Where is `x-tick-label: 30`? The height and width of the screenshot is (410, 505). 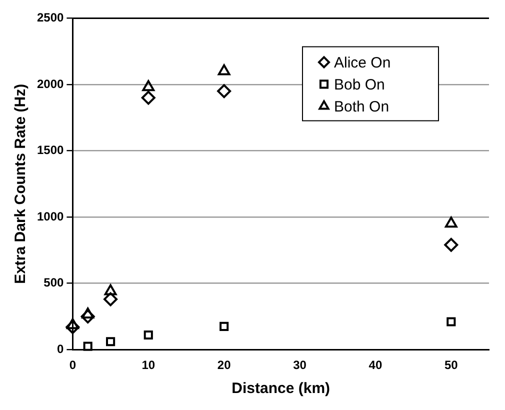 x-tick-label: 30 is located at coordinates (300, 365).